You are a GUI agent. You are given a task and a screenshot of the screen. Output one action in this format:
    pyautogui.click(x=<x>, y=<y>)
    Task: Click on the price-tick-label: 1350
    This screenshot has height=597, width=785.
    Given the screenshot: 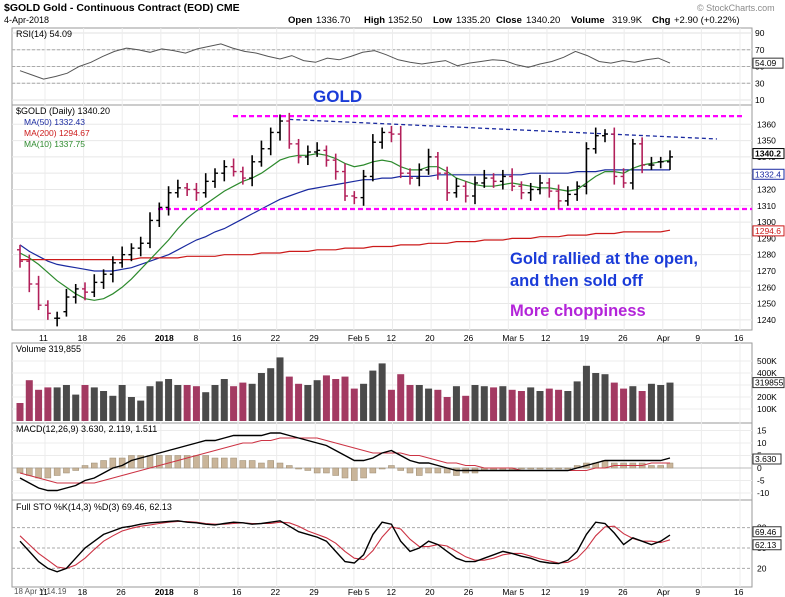 What is the action you would take?
    pyautogui.click(x=766, y=141)
    